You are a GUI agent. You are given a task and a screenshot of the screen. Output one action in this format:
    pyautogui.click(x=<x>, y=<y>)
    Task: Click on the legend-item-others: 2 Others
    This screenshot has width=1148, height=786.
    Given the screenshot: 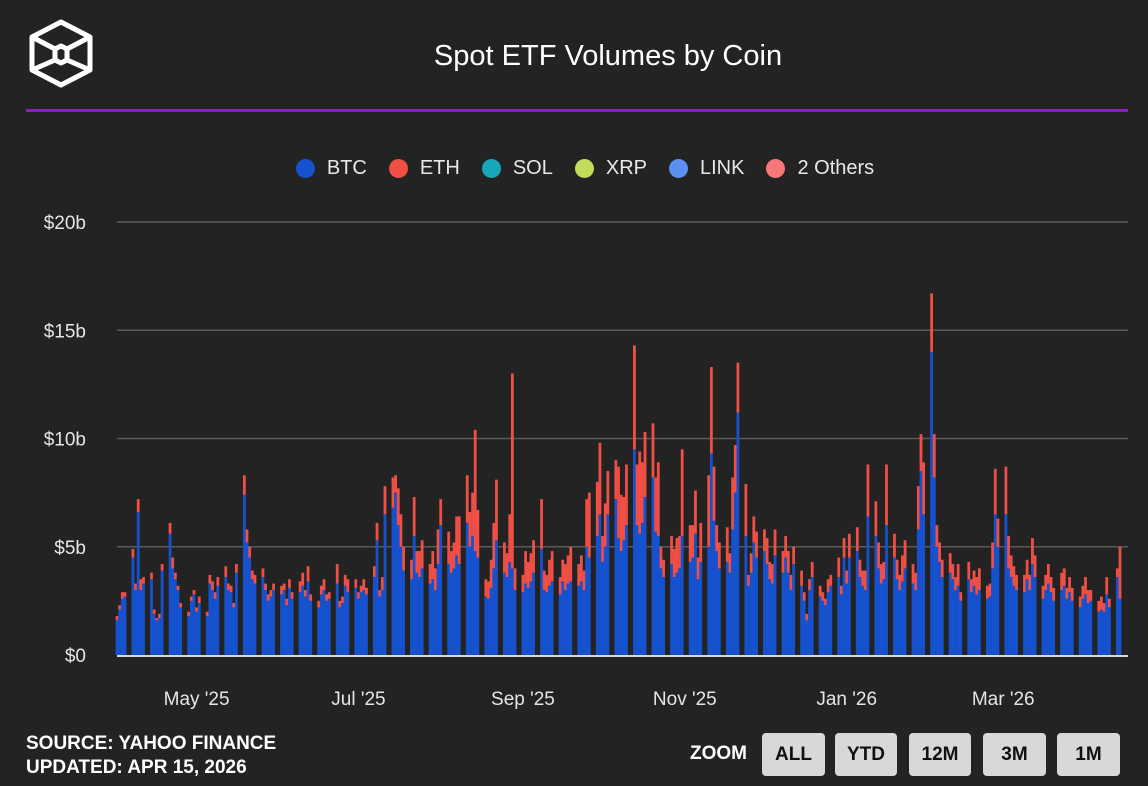 What is the action you would take?
    pyautogui.click(x=820, y=168)
    